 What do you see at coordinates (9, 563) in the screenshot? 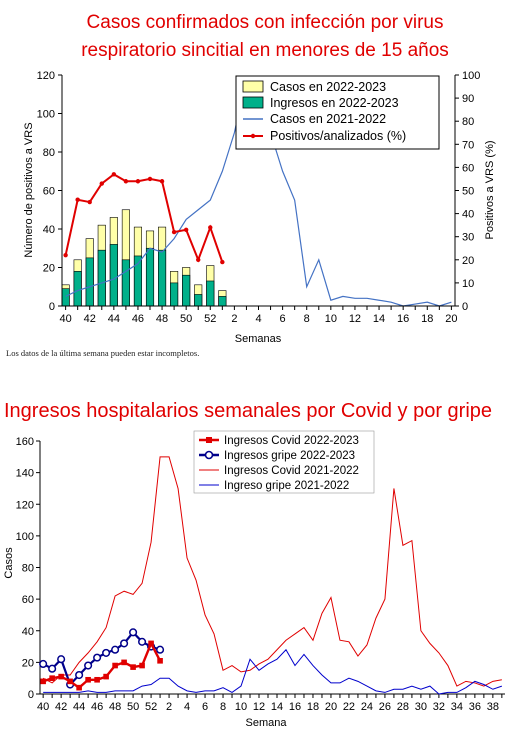
I see `hospital-y-axis-label: Casos` at bounding box center [9, 563].